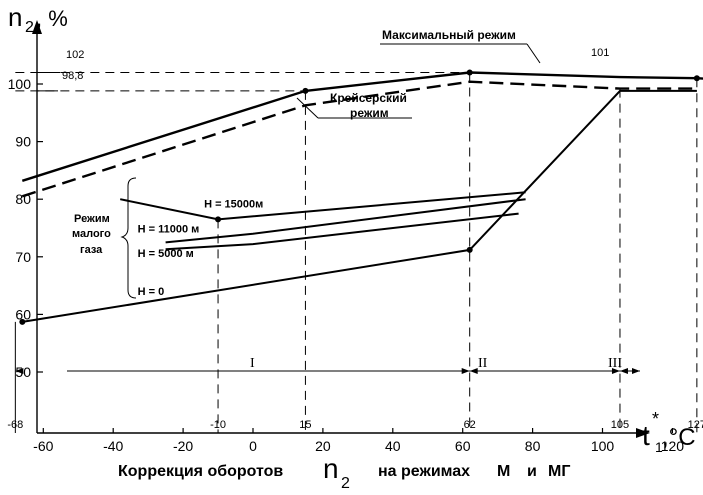 The height and width of the screenshot is (495, 703). What do you see at coordinates (23, 257) in the screenshot?
I see `y-tick-label: 70` at bounding box center [23, 257].